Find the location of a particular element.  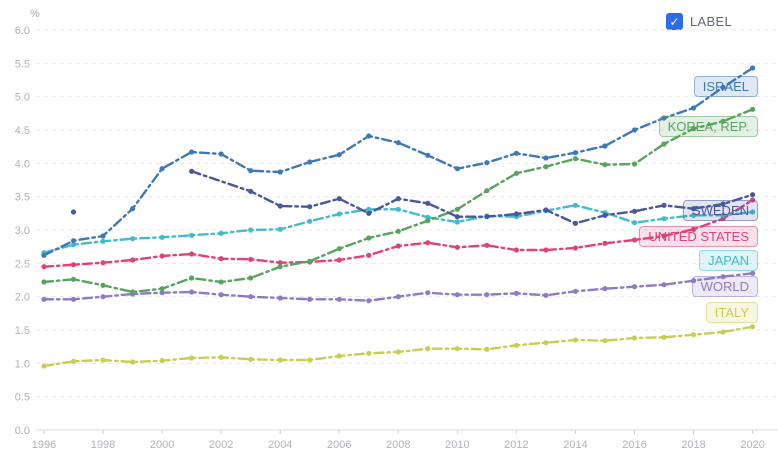

y-tick-label: 1.0 is located at coordinates (22, 364).